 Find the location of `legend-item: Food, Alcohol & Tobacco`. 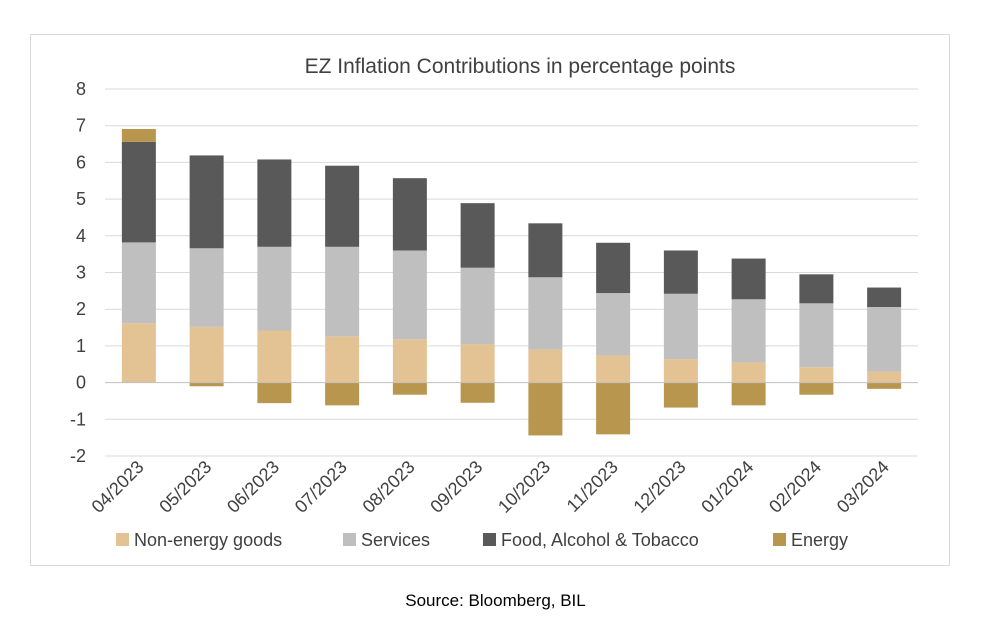

legend-item: Food, Alcohol & Tobacco is located at coordinates (591, 540).